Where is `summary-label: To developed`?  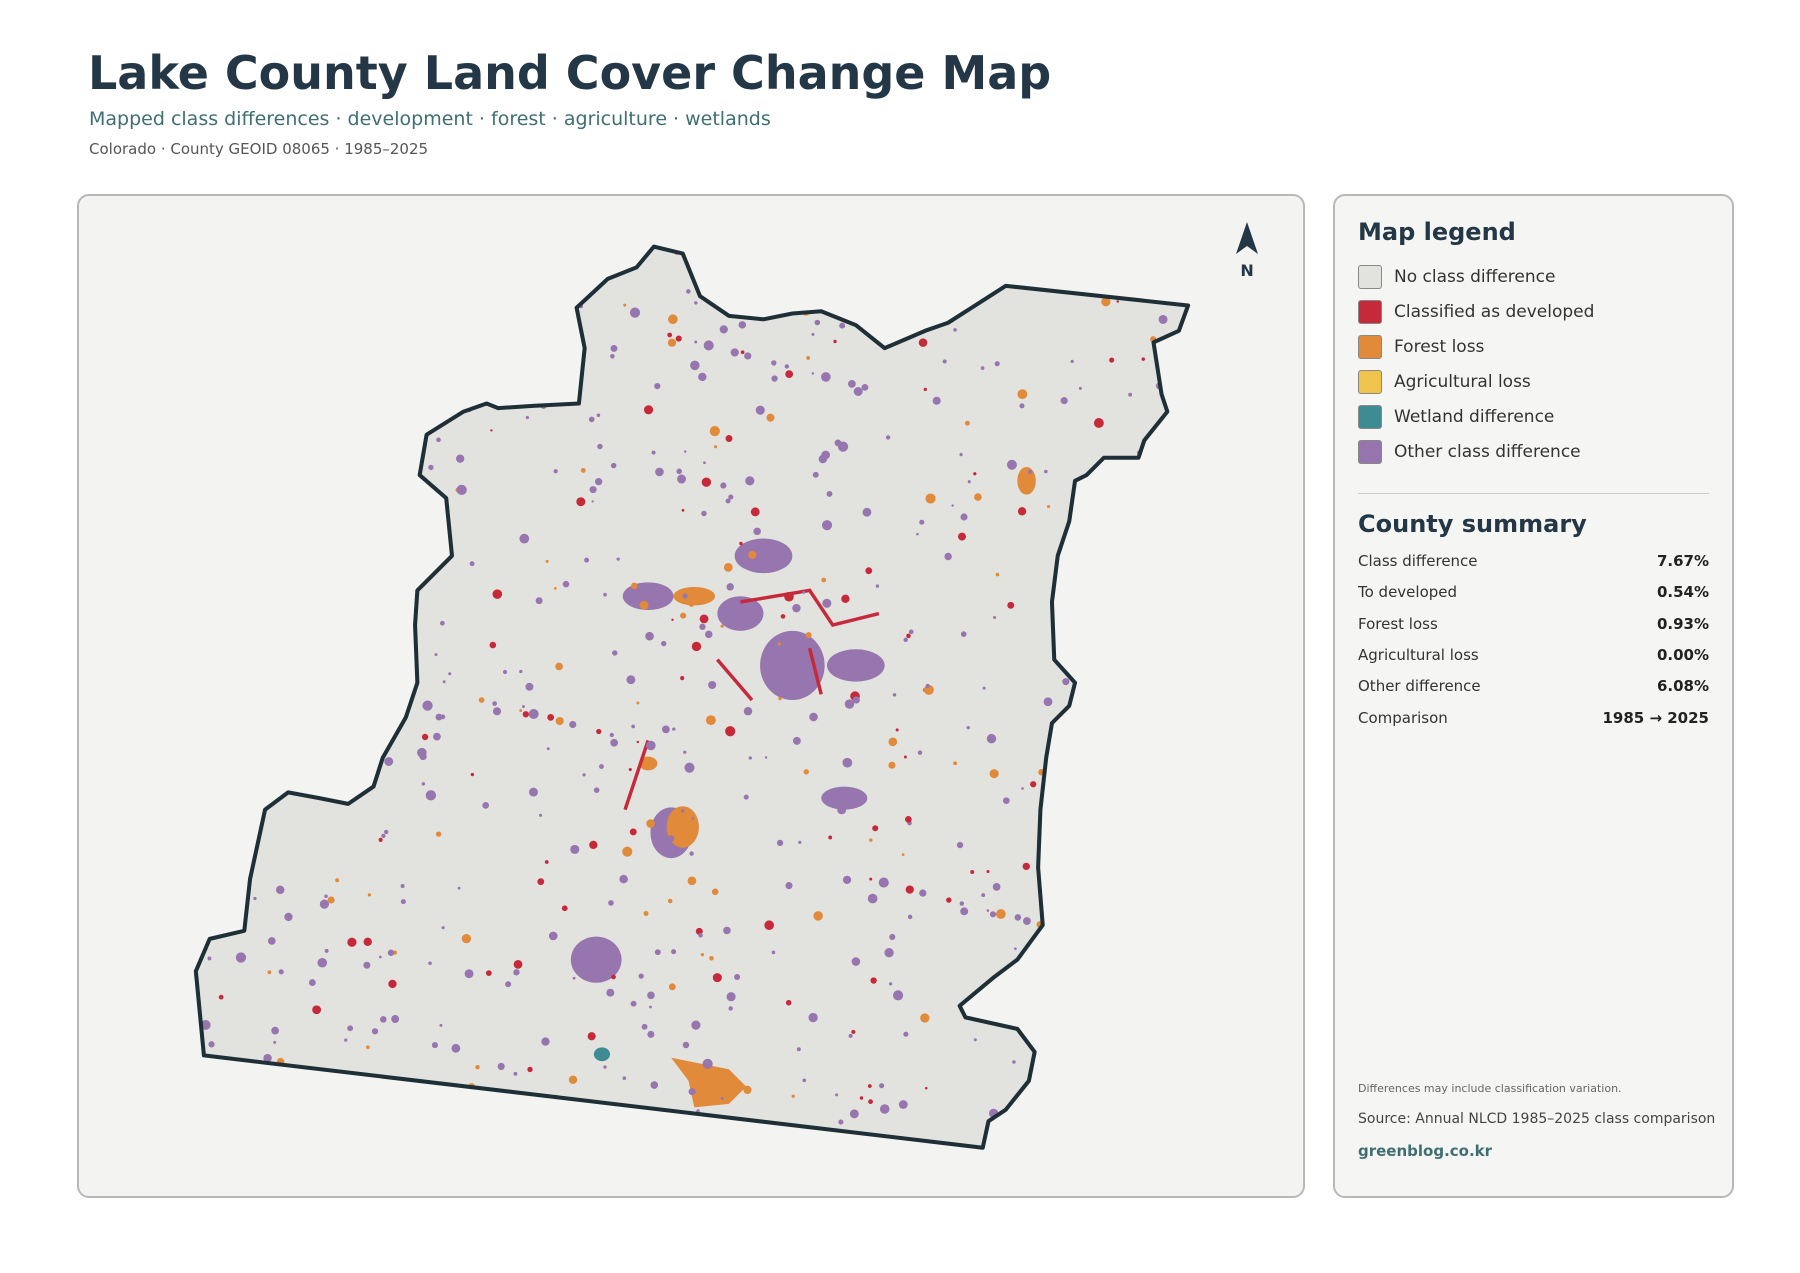 summary-label: To developed is located at coordinates (1408, 592).